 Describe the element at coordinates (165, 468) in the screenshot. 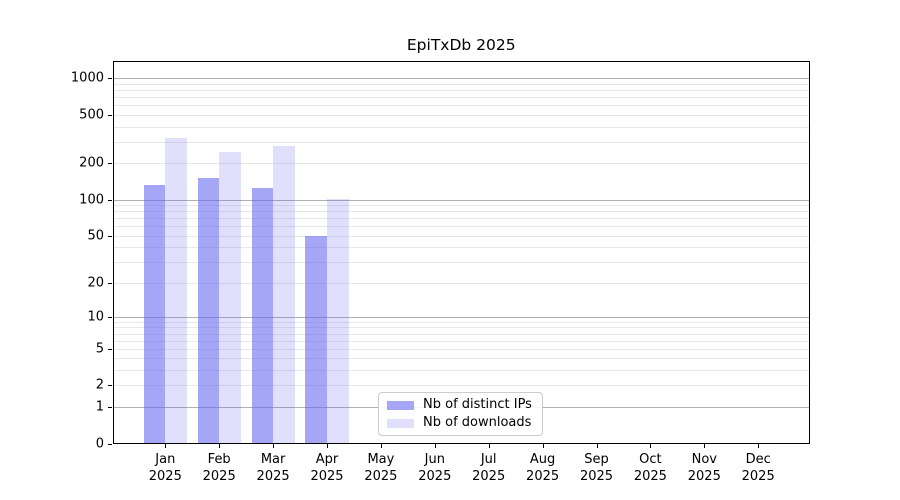

I see `x-tick-label: Jan 2025` at that location.